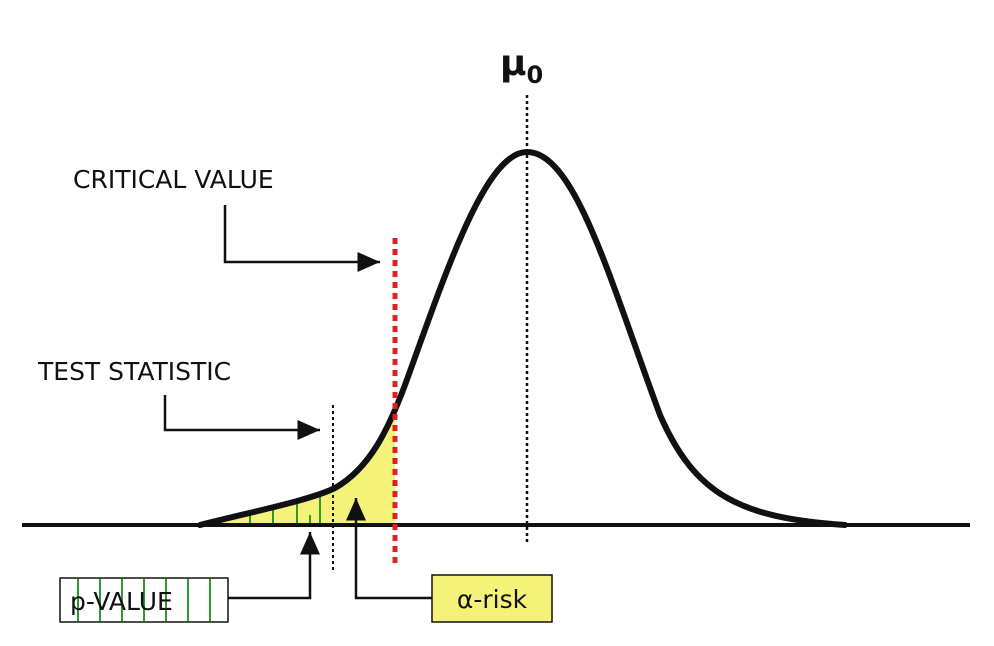 Image resolution: width=994 pixels, height=646 pixels. I want to click on test-statistic-label: TEST STATISTIC, so click(134, 371).